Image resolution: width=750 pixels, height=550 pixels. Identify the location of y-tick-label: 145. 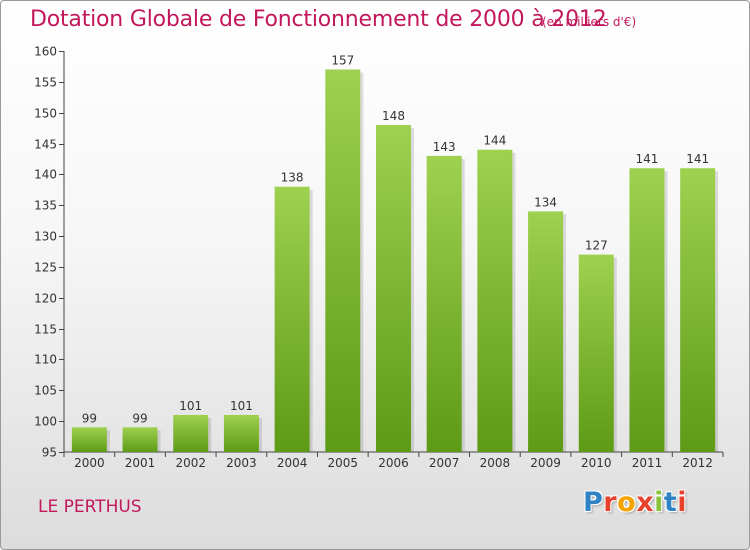
(45, 145).